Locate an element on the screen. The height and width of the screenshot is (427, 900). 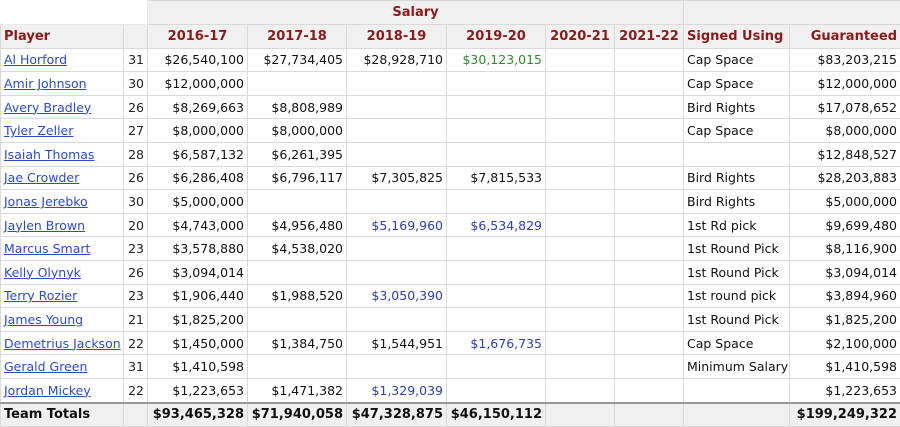
col-header-year: 2020-21 is located at coordinates (580, 37).